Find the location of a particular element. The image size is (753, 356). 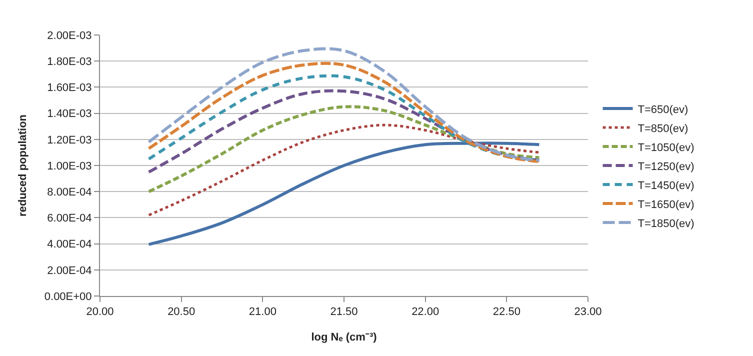

x-axis-title: log Nₑ (cm⁻³) is located at coordinates (344, 337).